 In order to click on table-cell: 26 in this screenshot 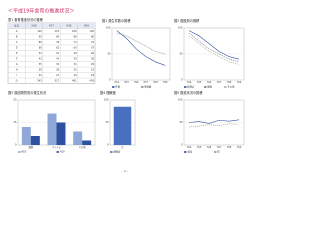, I will do `click(58, 69)`.